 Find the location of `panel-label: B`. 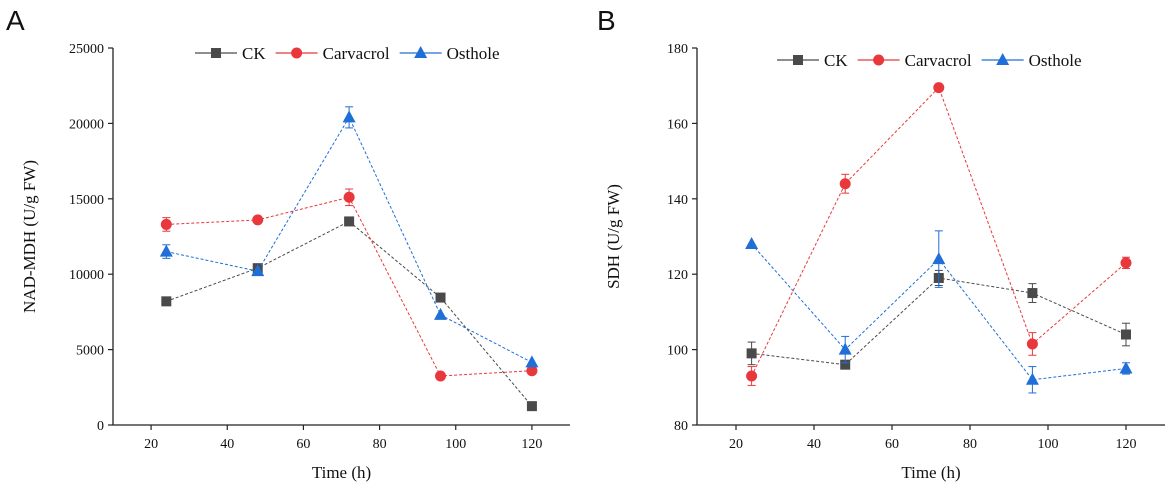

panel-label: B is located at coordinates (606, 20).